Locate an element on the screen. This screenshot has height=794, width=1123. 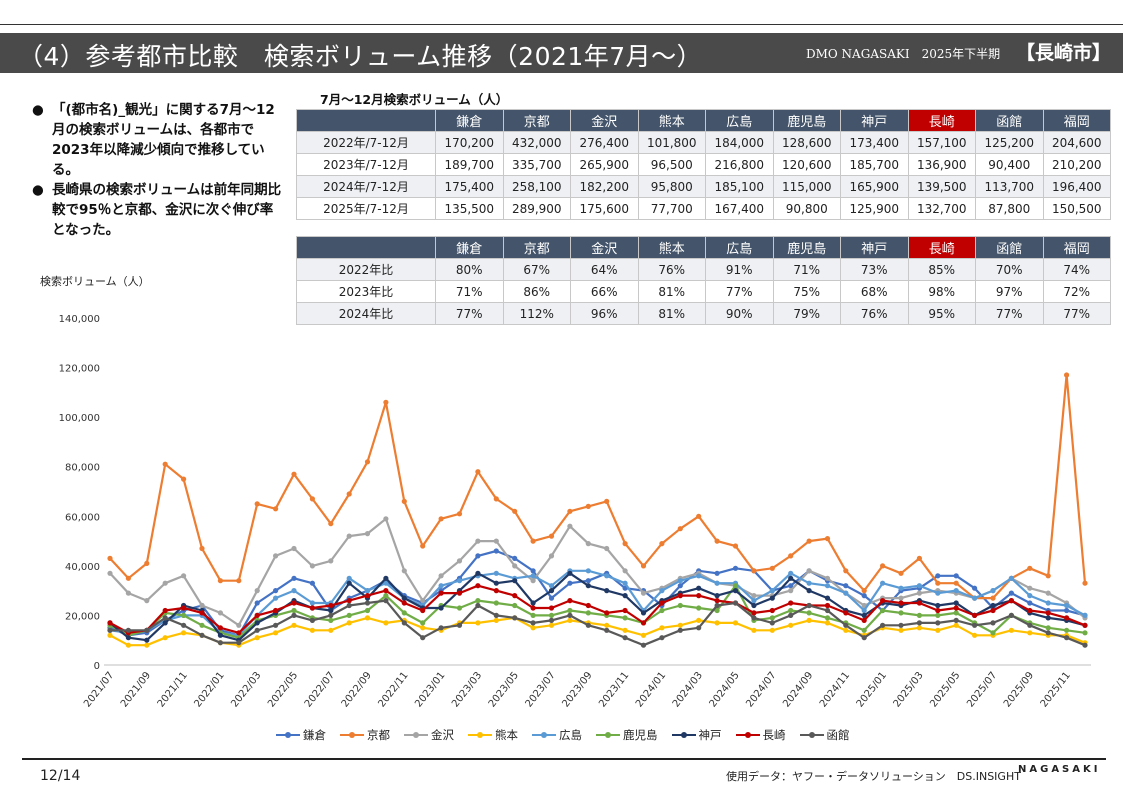
volume-table-row-label: 2024年/7-12月 is located at coordinates (366, 186).